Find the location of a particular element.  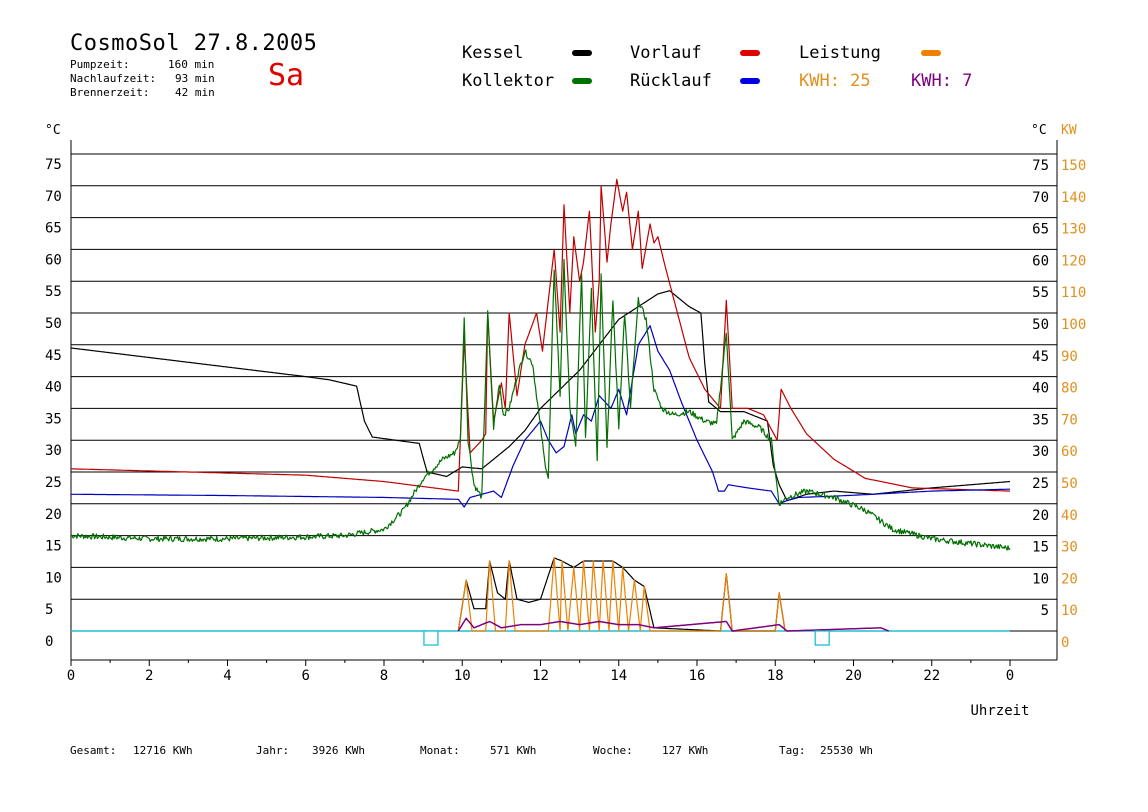

footer-jahr-label: Jahr: is located at coordinates (273, 750).